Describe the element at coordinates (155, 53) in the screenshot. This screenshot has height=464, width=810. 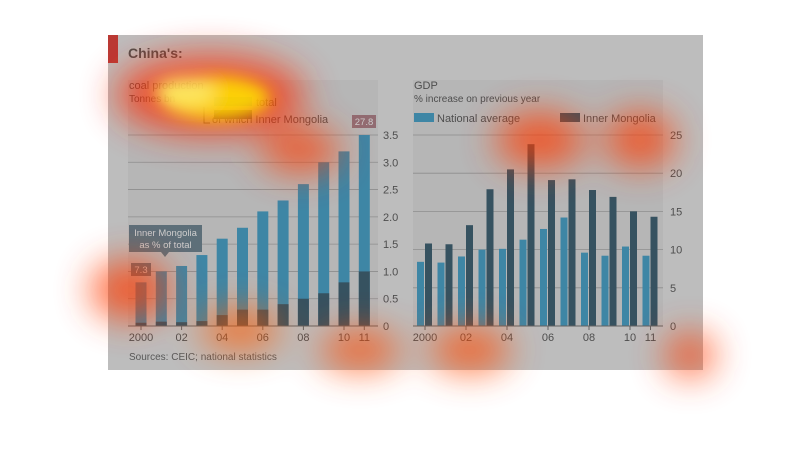
I see `header-title: China's:` at that location.